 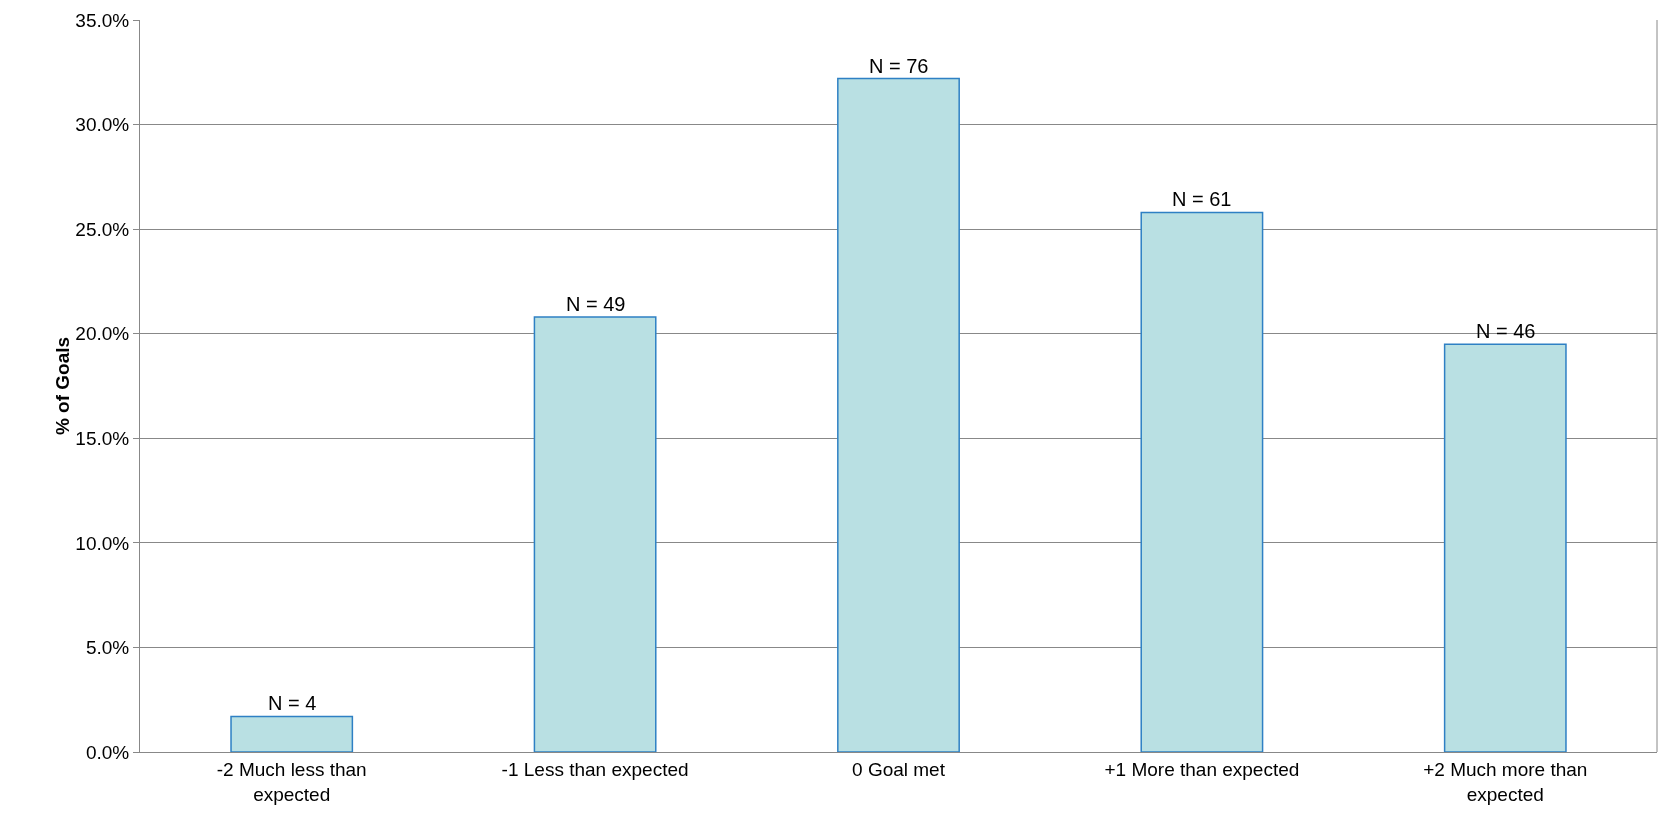 I want to click on x-tick-label: -2 Much less than expected, so click(x=291, y=781).